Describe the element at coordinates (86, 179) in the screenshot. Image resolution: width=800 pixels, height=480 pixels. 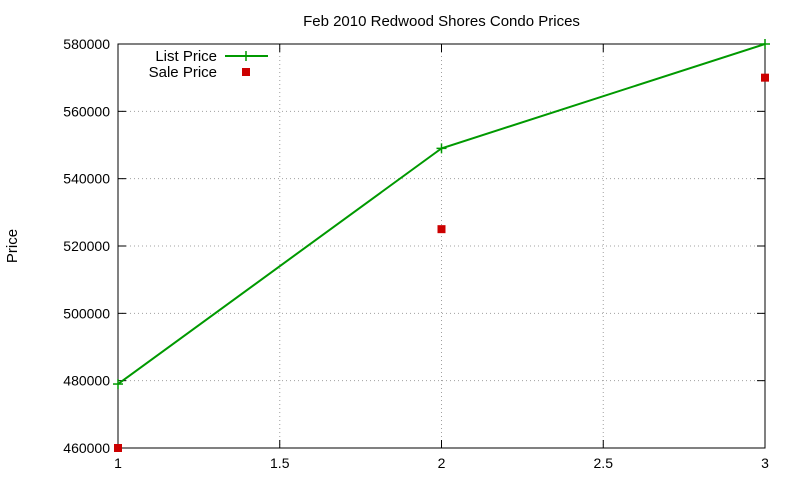
I see `y-tick-label: 540000` at that location.